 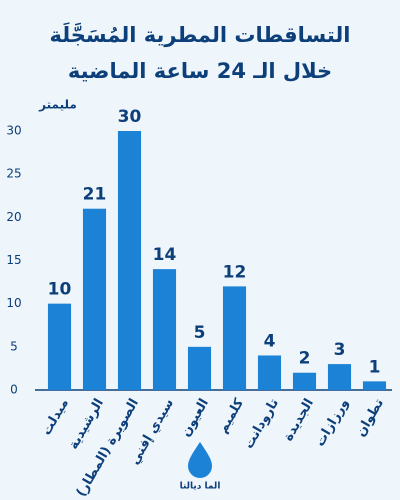 What do you see at coordinates (130, 117) in the screenshot?
I see `value-label: 30` at bounding box center [130, 117].